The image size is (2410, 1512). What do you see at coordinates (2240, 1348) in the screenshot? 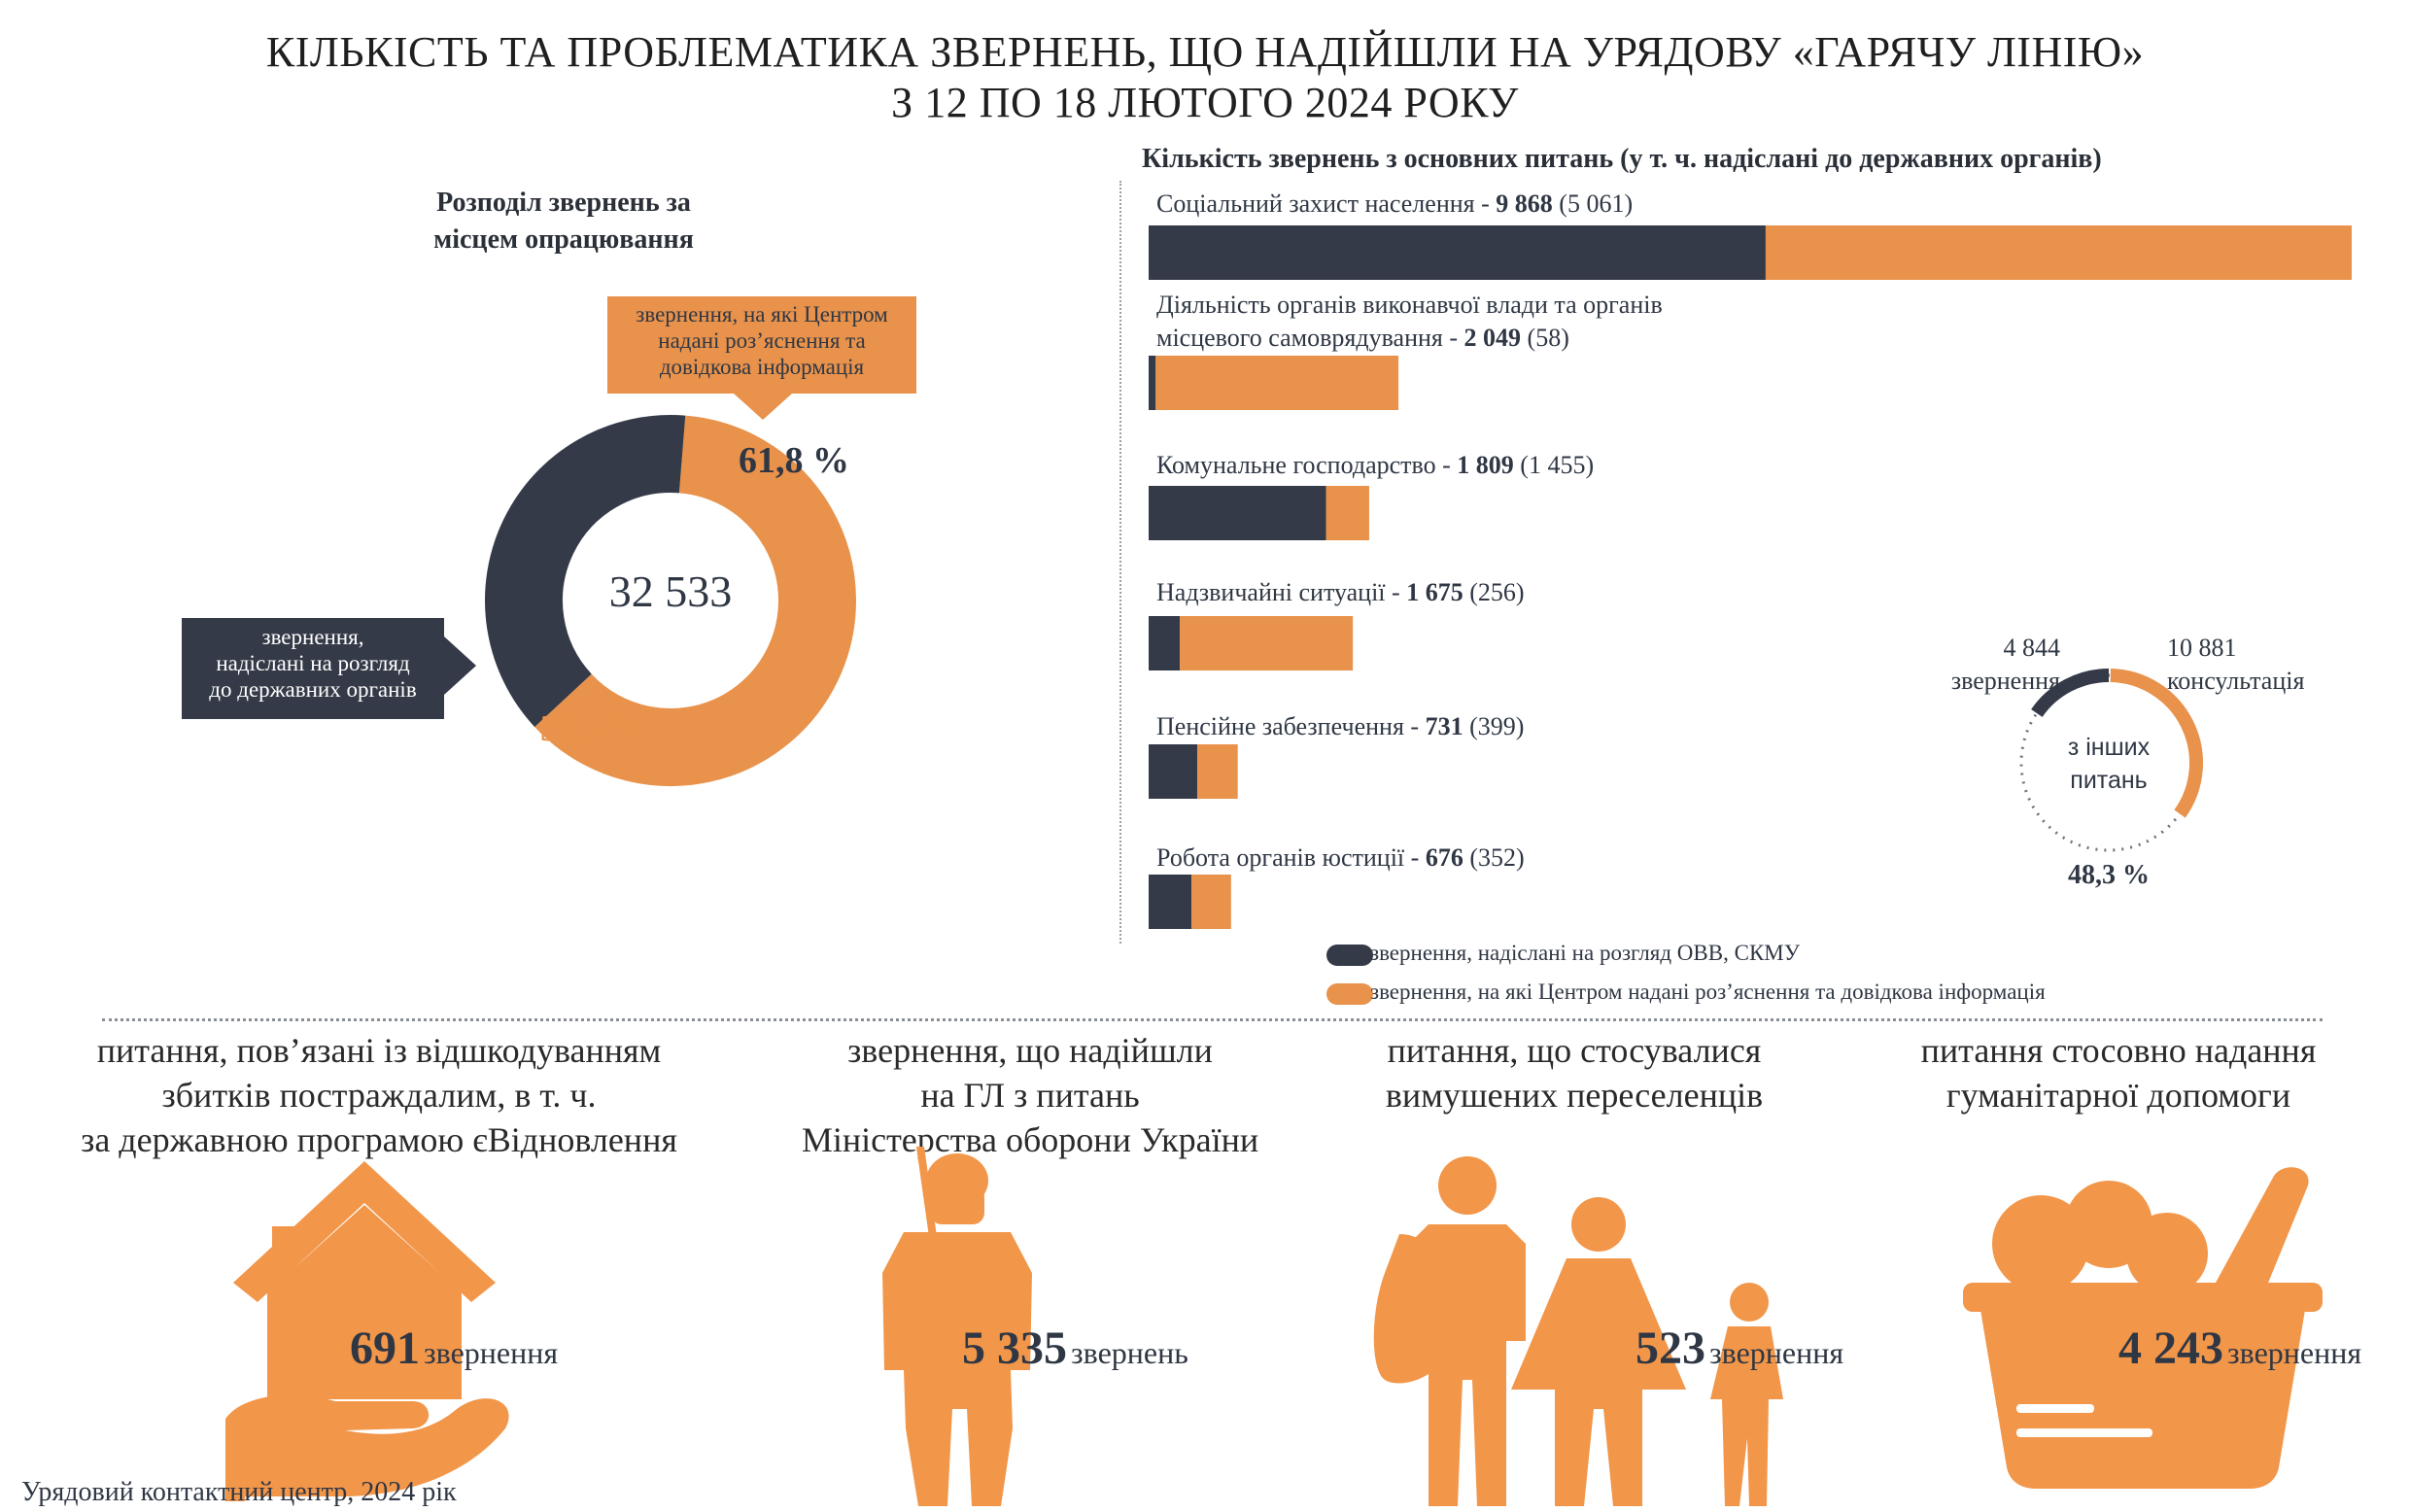
I see `bottom-value-3: 4 243 звернення` at bounding box center [2240, 1348].